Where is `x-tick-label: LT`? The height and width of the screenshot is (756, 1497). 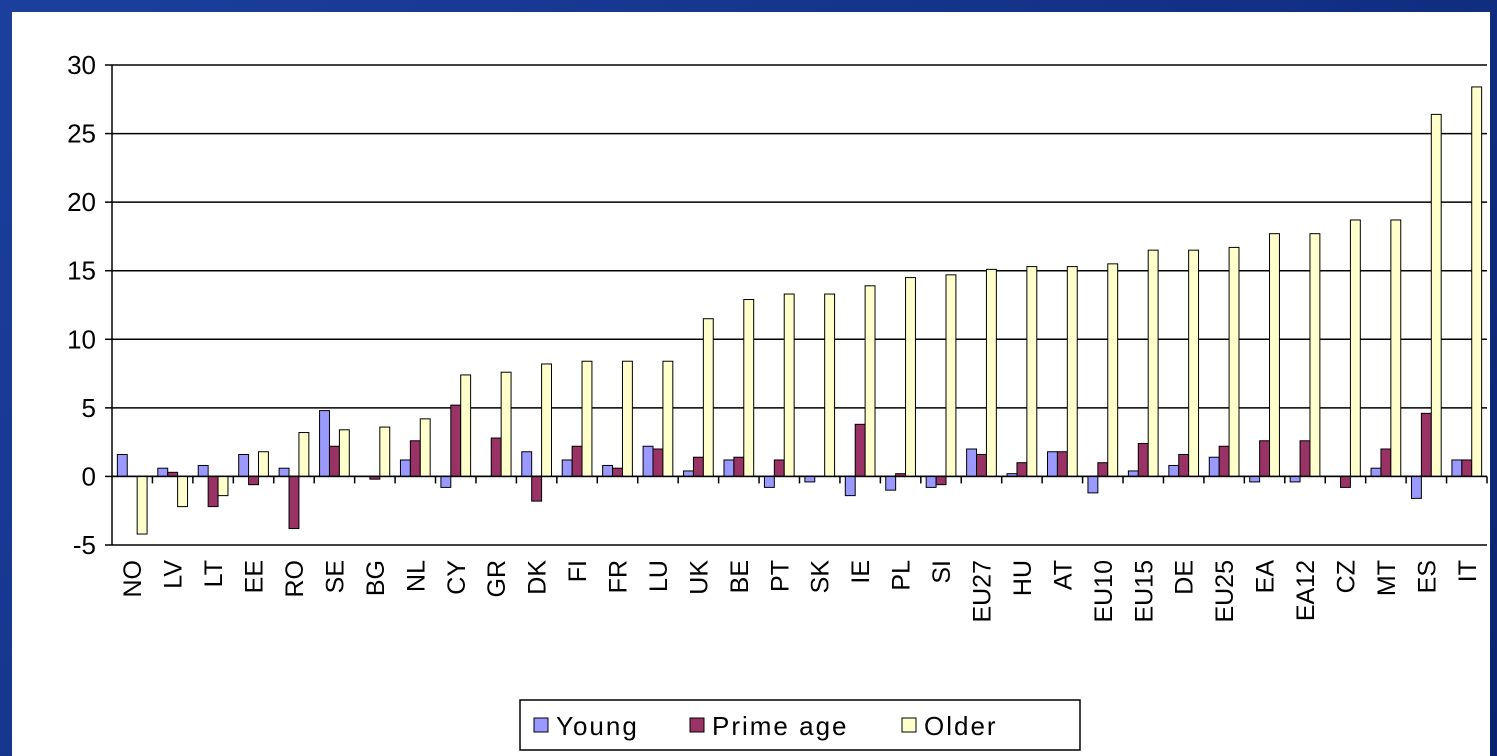
x-tick-label: LT is located at coordinates (214, 573).